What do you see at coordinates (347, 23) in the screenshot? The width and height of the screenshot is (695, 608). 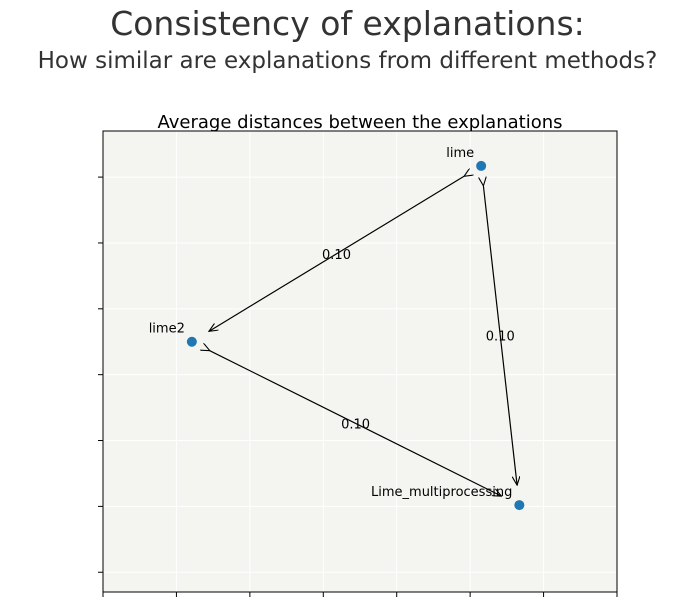 I see `page-title: Consistency of explanations:` at bounding box center [347, 23].